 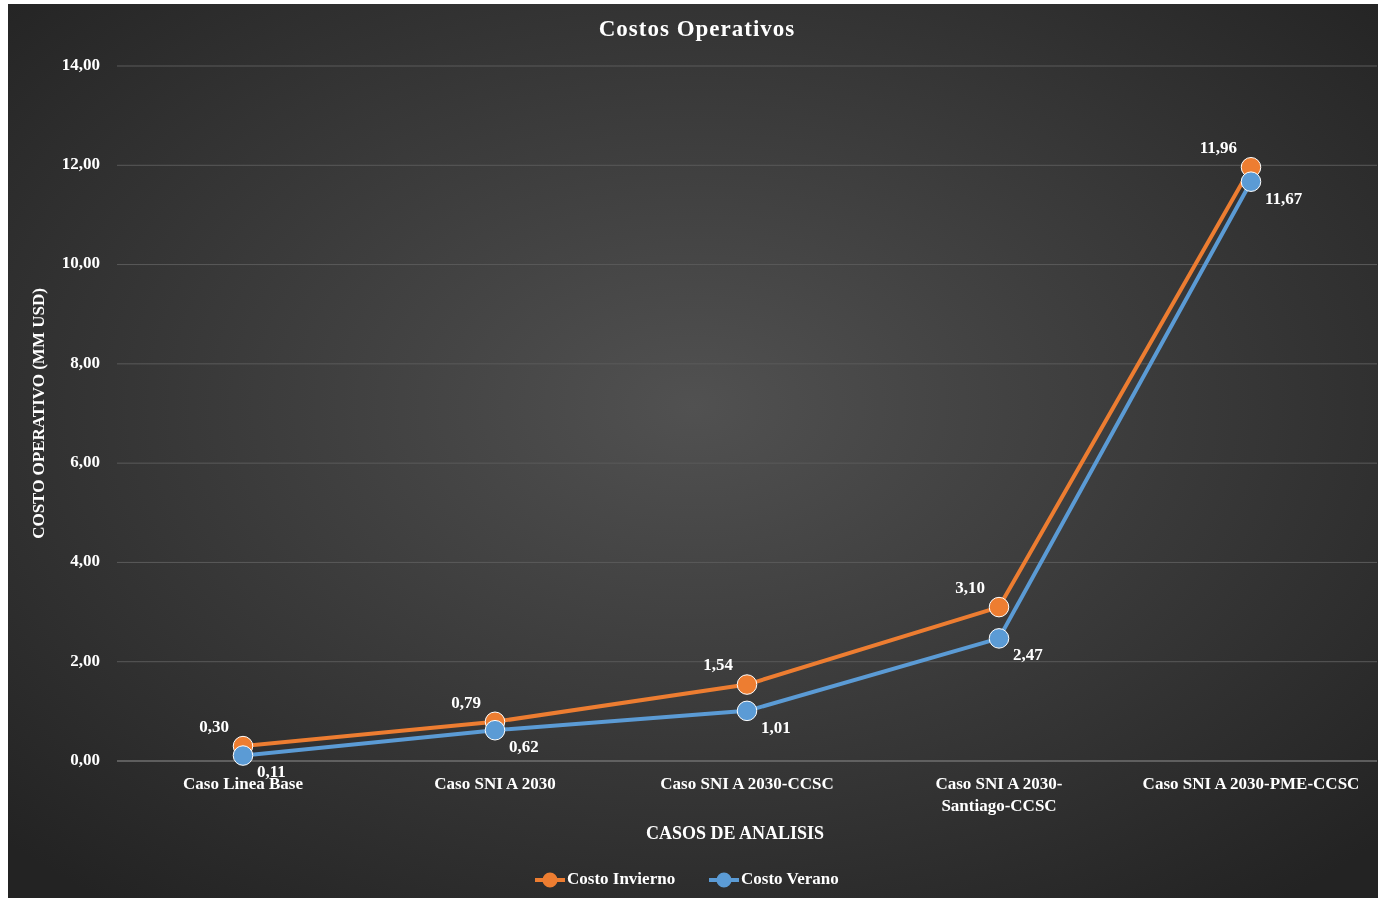 I want to click on legend-label: Costo Verano, so click(x=790, y=878).